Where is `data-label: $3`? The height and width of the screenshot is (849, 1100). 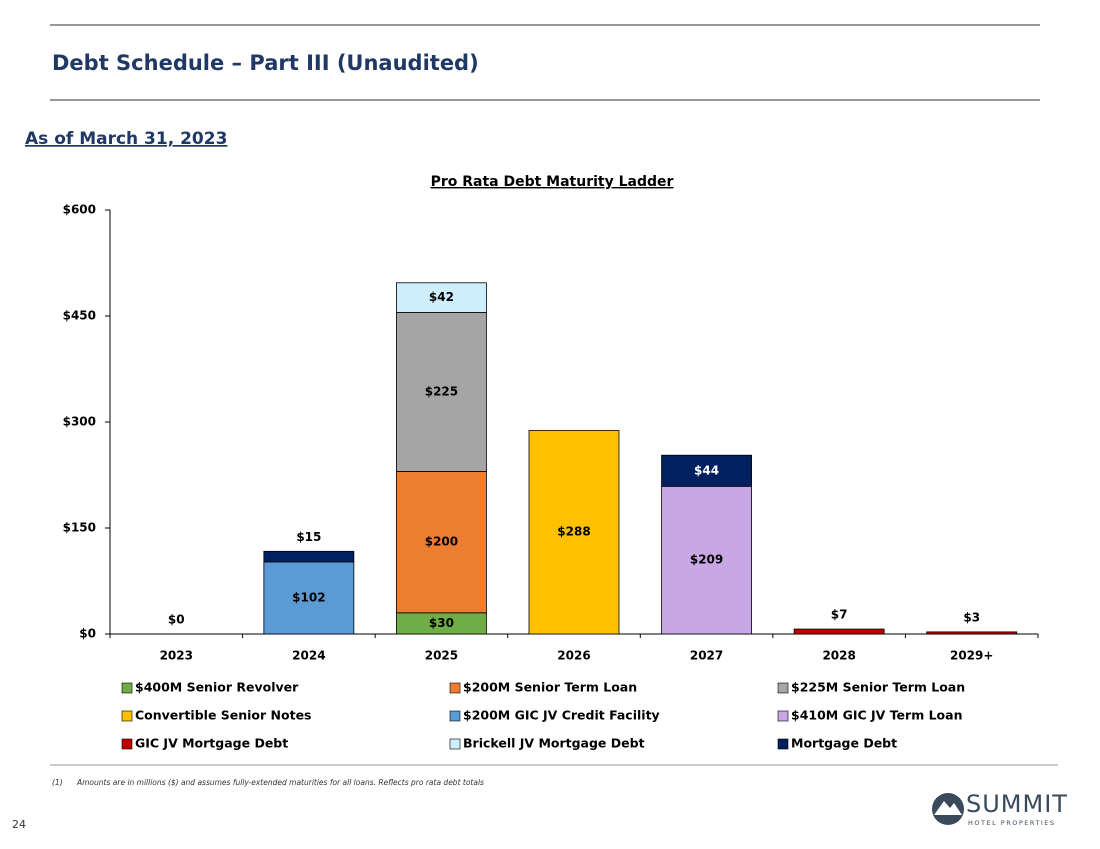
data-label: $3 is located at coordinates (971, 617).